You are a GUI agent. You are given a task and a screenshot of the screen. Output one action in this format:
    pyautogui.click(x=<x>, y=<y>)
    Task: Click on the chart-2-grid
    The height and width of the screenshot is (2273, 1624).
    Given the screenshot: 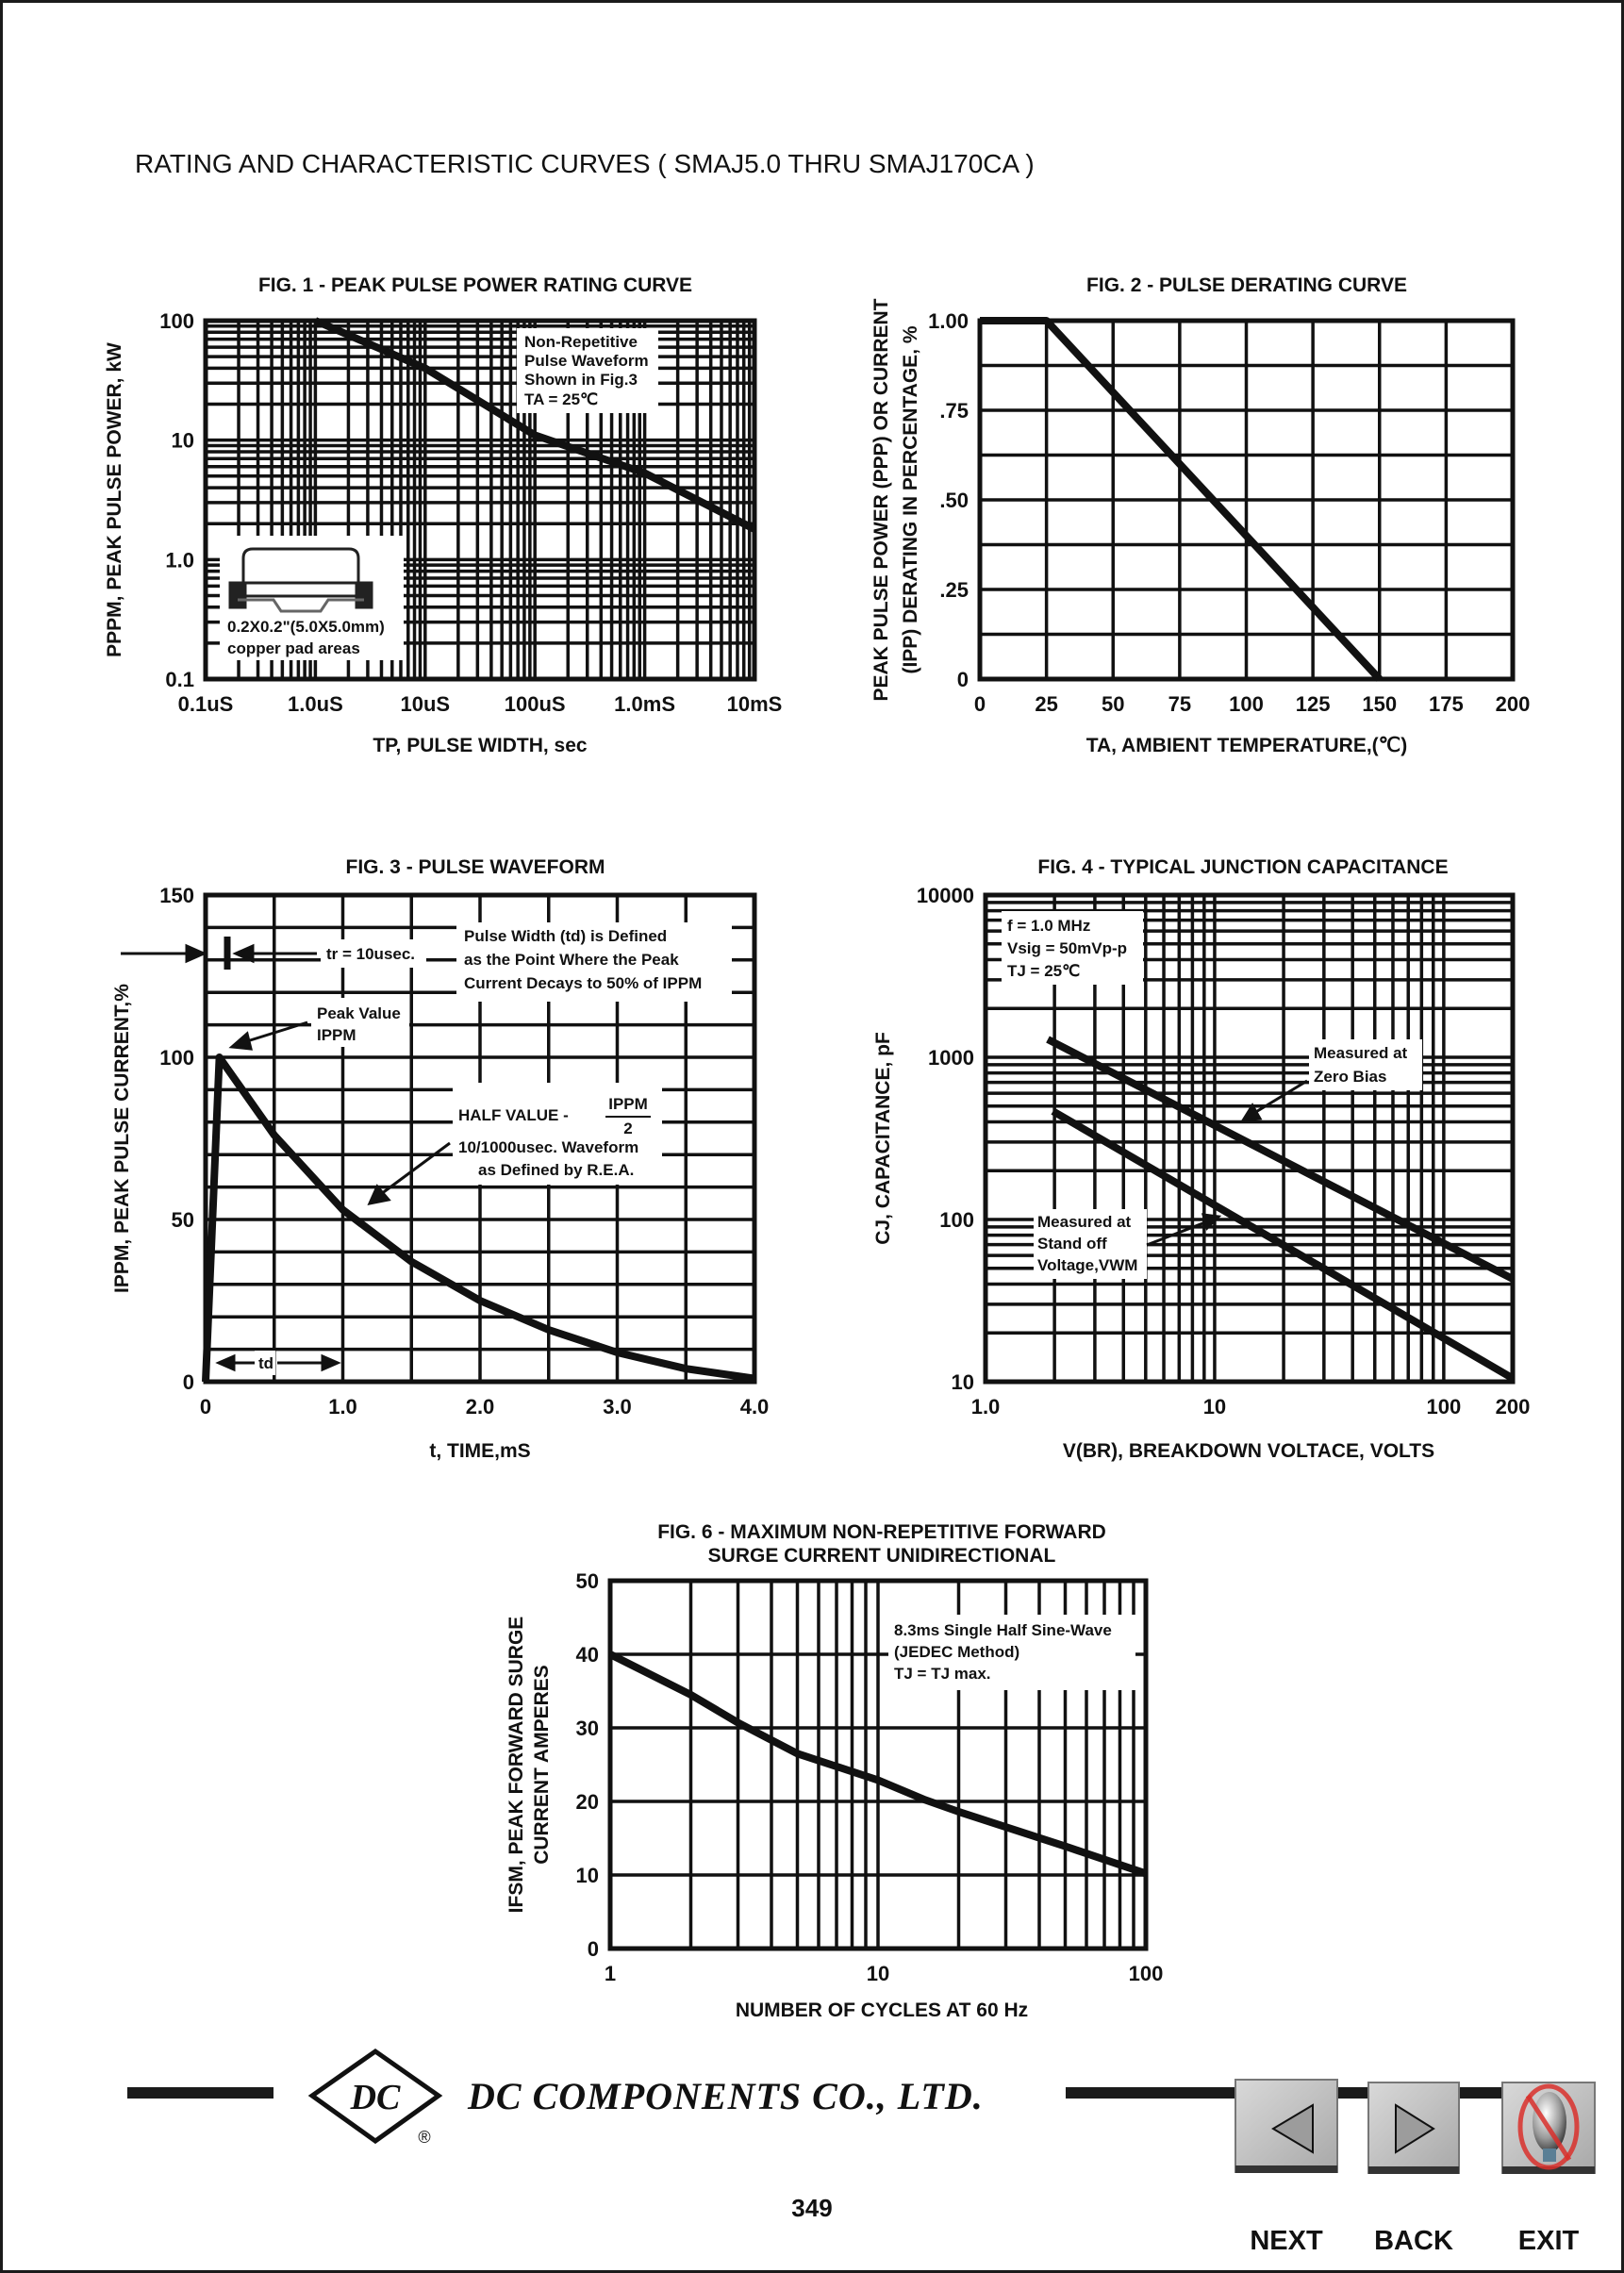 What is the action you would take?
    pyautogui.click(x=1246, y=500)
    